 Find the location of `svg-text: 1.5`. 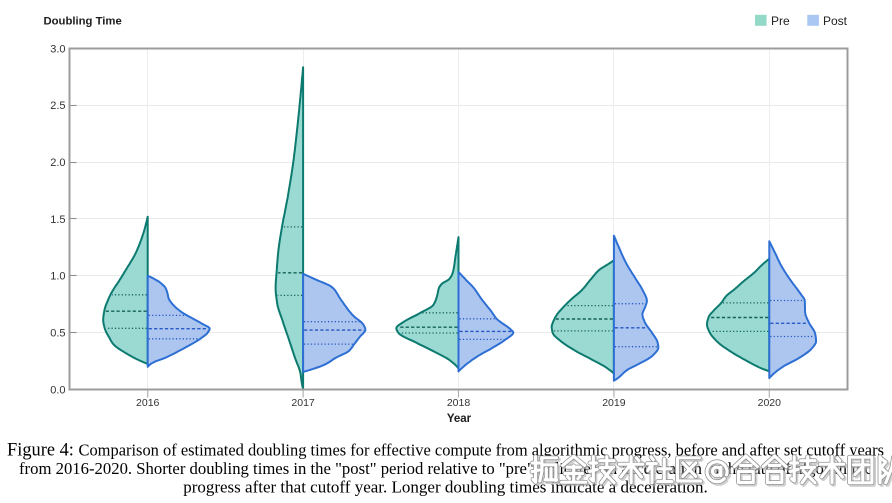

svg-text: 1.5 is located at coordinates (57, 220).